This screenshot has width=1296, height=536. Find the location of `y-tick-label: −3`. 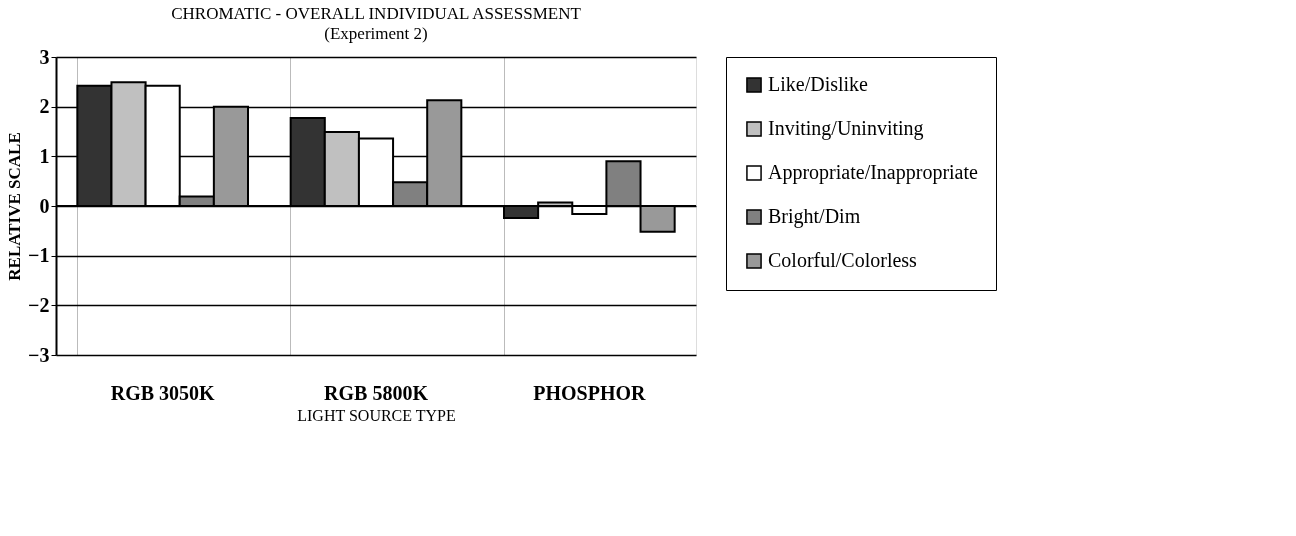

y-tick-label: −3 is located at coordinates (39, 354).